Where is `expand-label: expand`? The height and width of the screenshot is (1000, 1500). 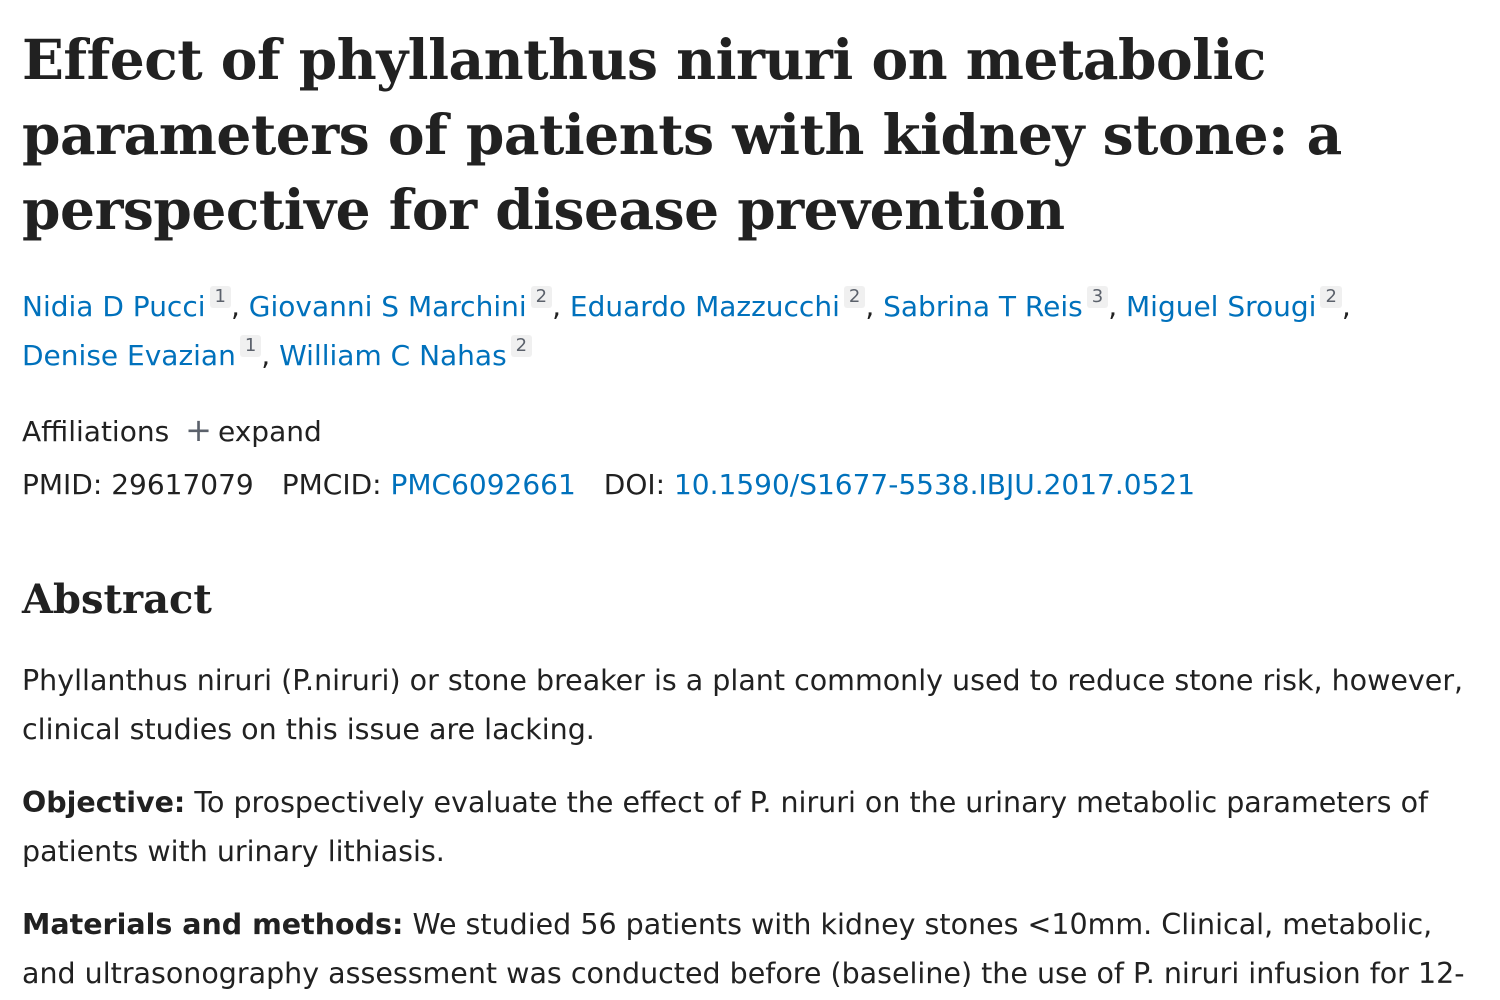 expand-label: expand is located at coordinates (269, 431).